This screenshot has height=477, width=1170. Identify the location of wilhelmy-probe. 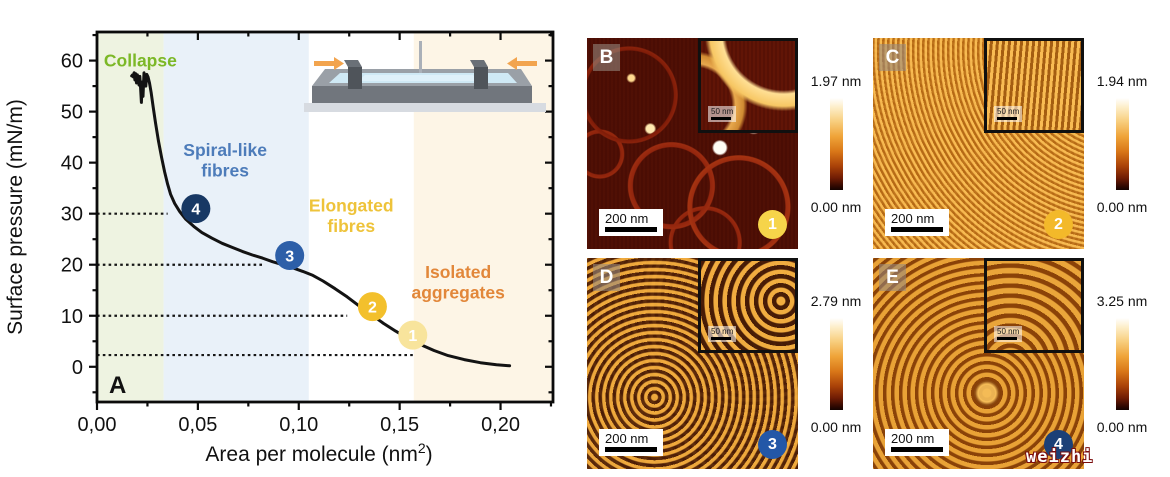
(420, 57).